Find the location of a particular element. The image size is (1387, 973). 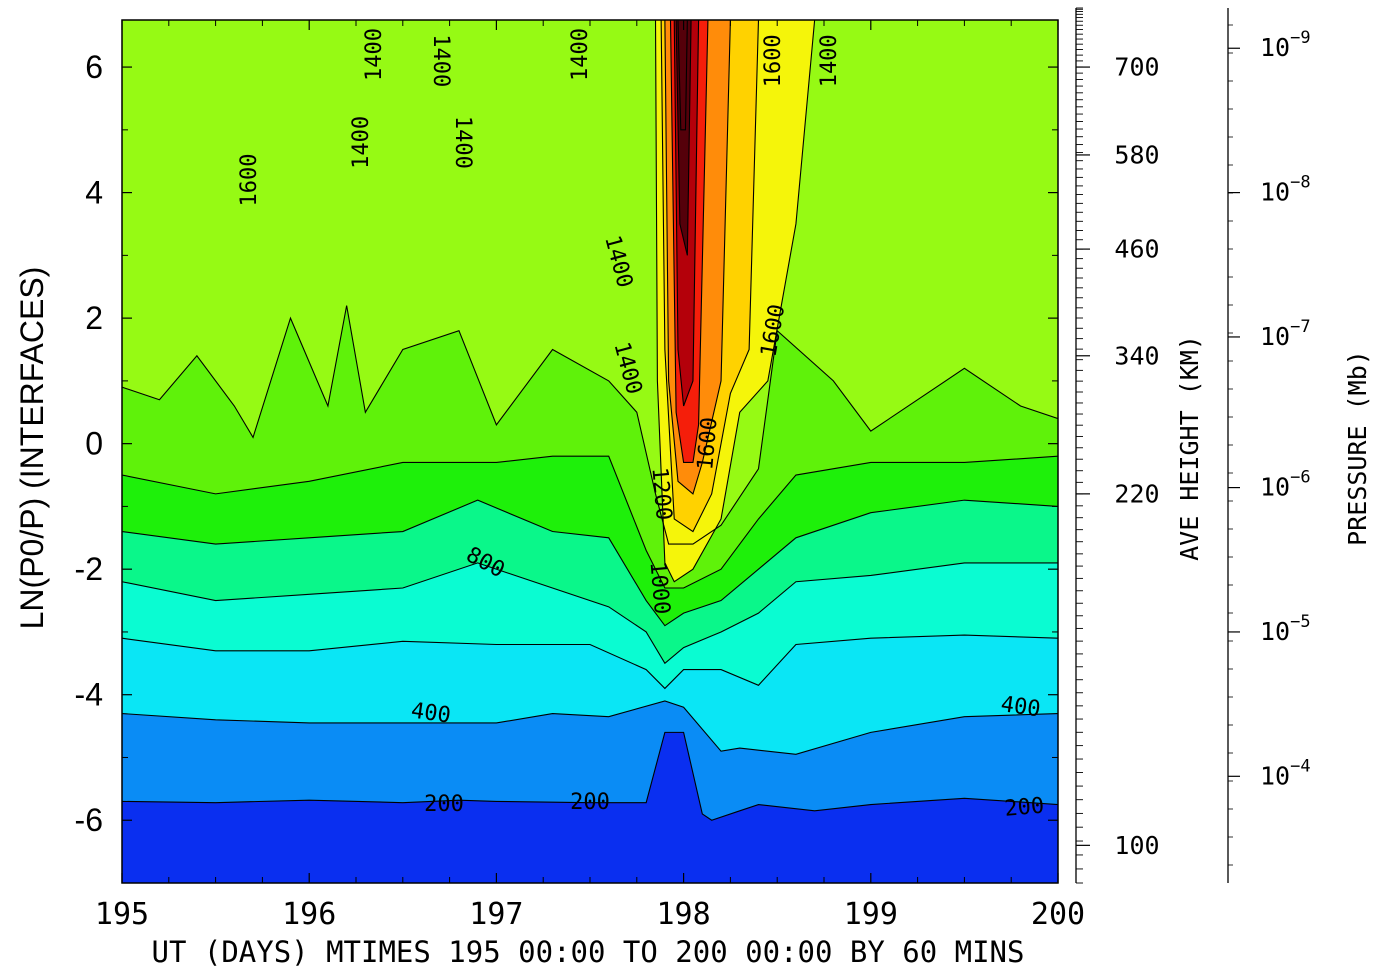

y-tick-label: -2 is located at coordinates (89, 569).